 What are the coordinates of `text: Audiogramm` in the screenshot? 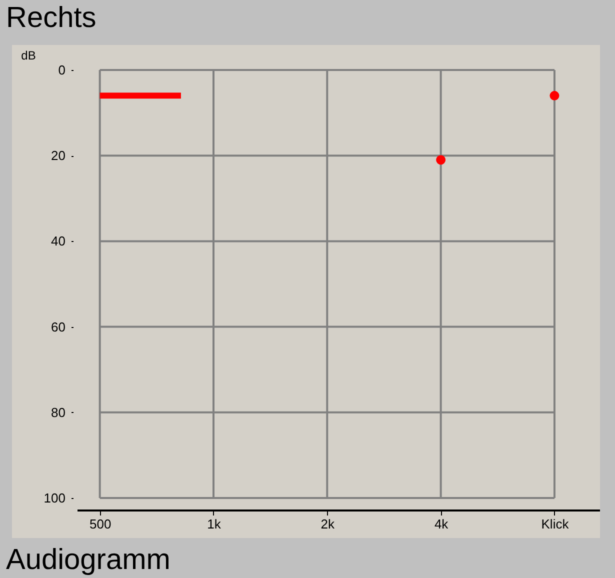 It's located at (88, 560).